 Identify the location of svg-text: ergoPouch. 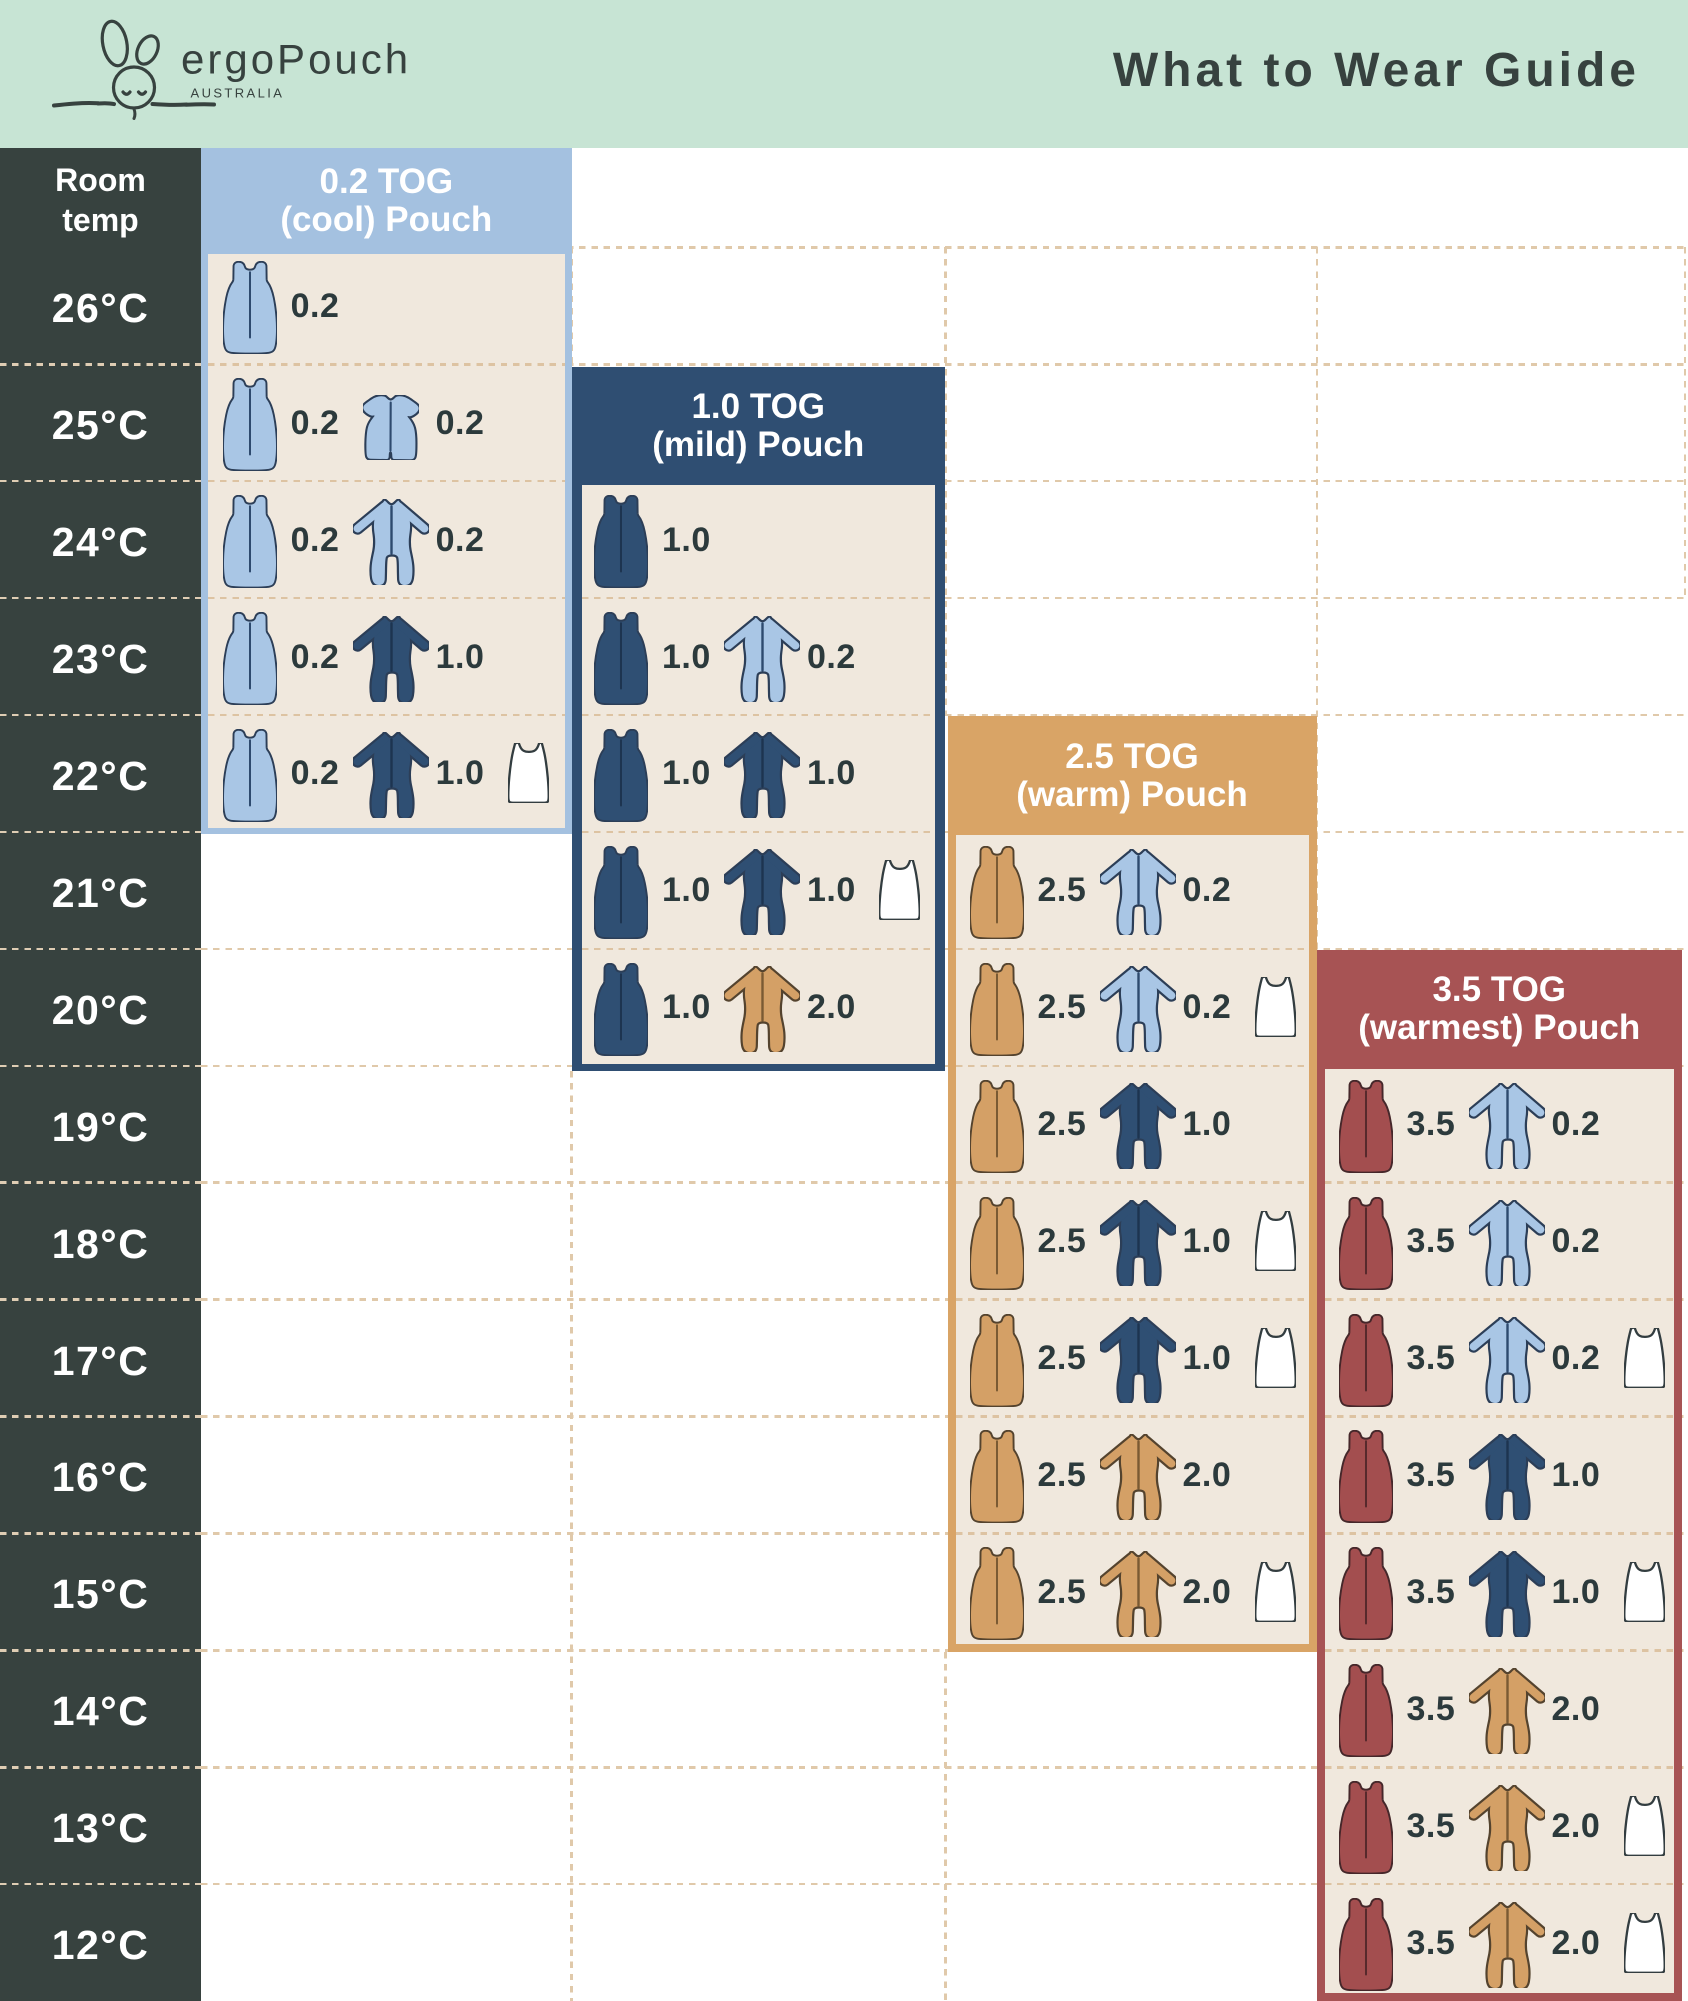
(296, 59).